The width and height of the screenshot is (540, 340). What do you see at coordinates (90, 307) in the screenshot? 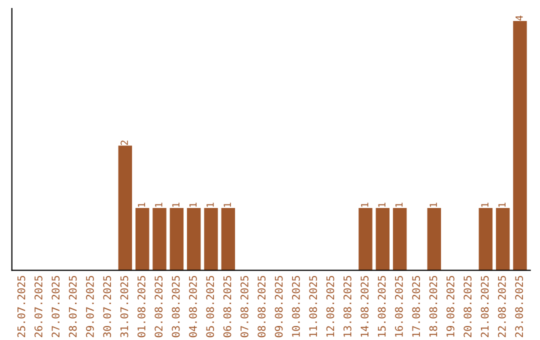
I see `x-tick-label: 29.07.2025` at bounding box center [90, 307].